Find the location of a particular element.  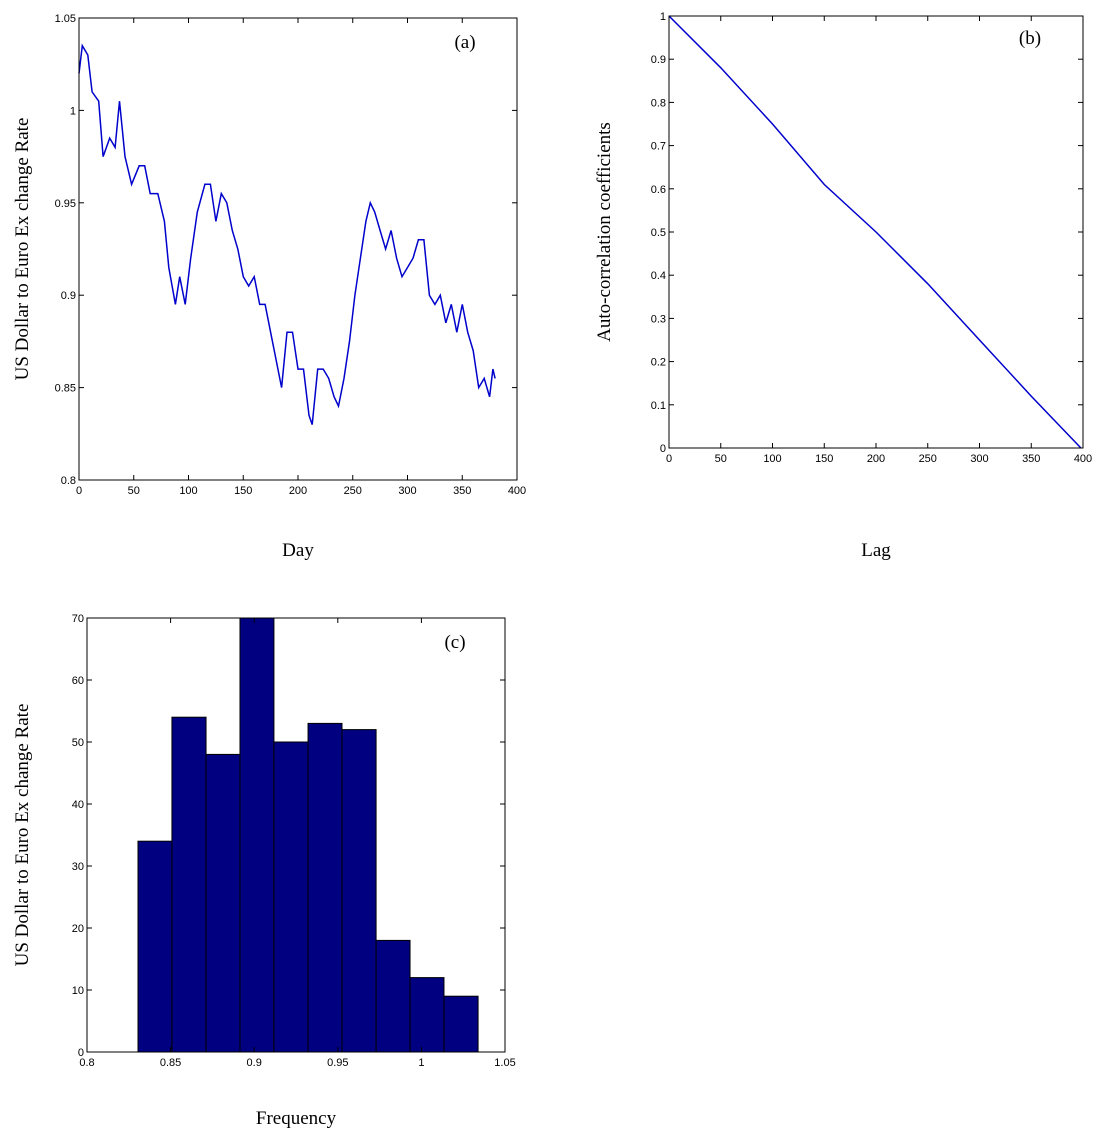

y-tick-label: 50 is located at coordinates (78, 743).